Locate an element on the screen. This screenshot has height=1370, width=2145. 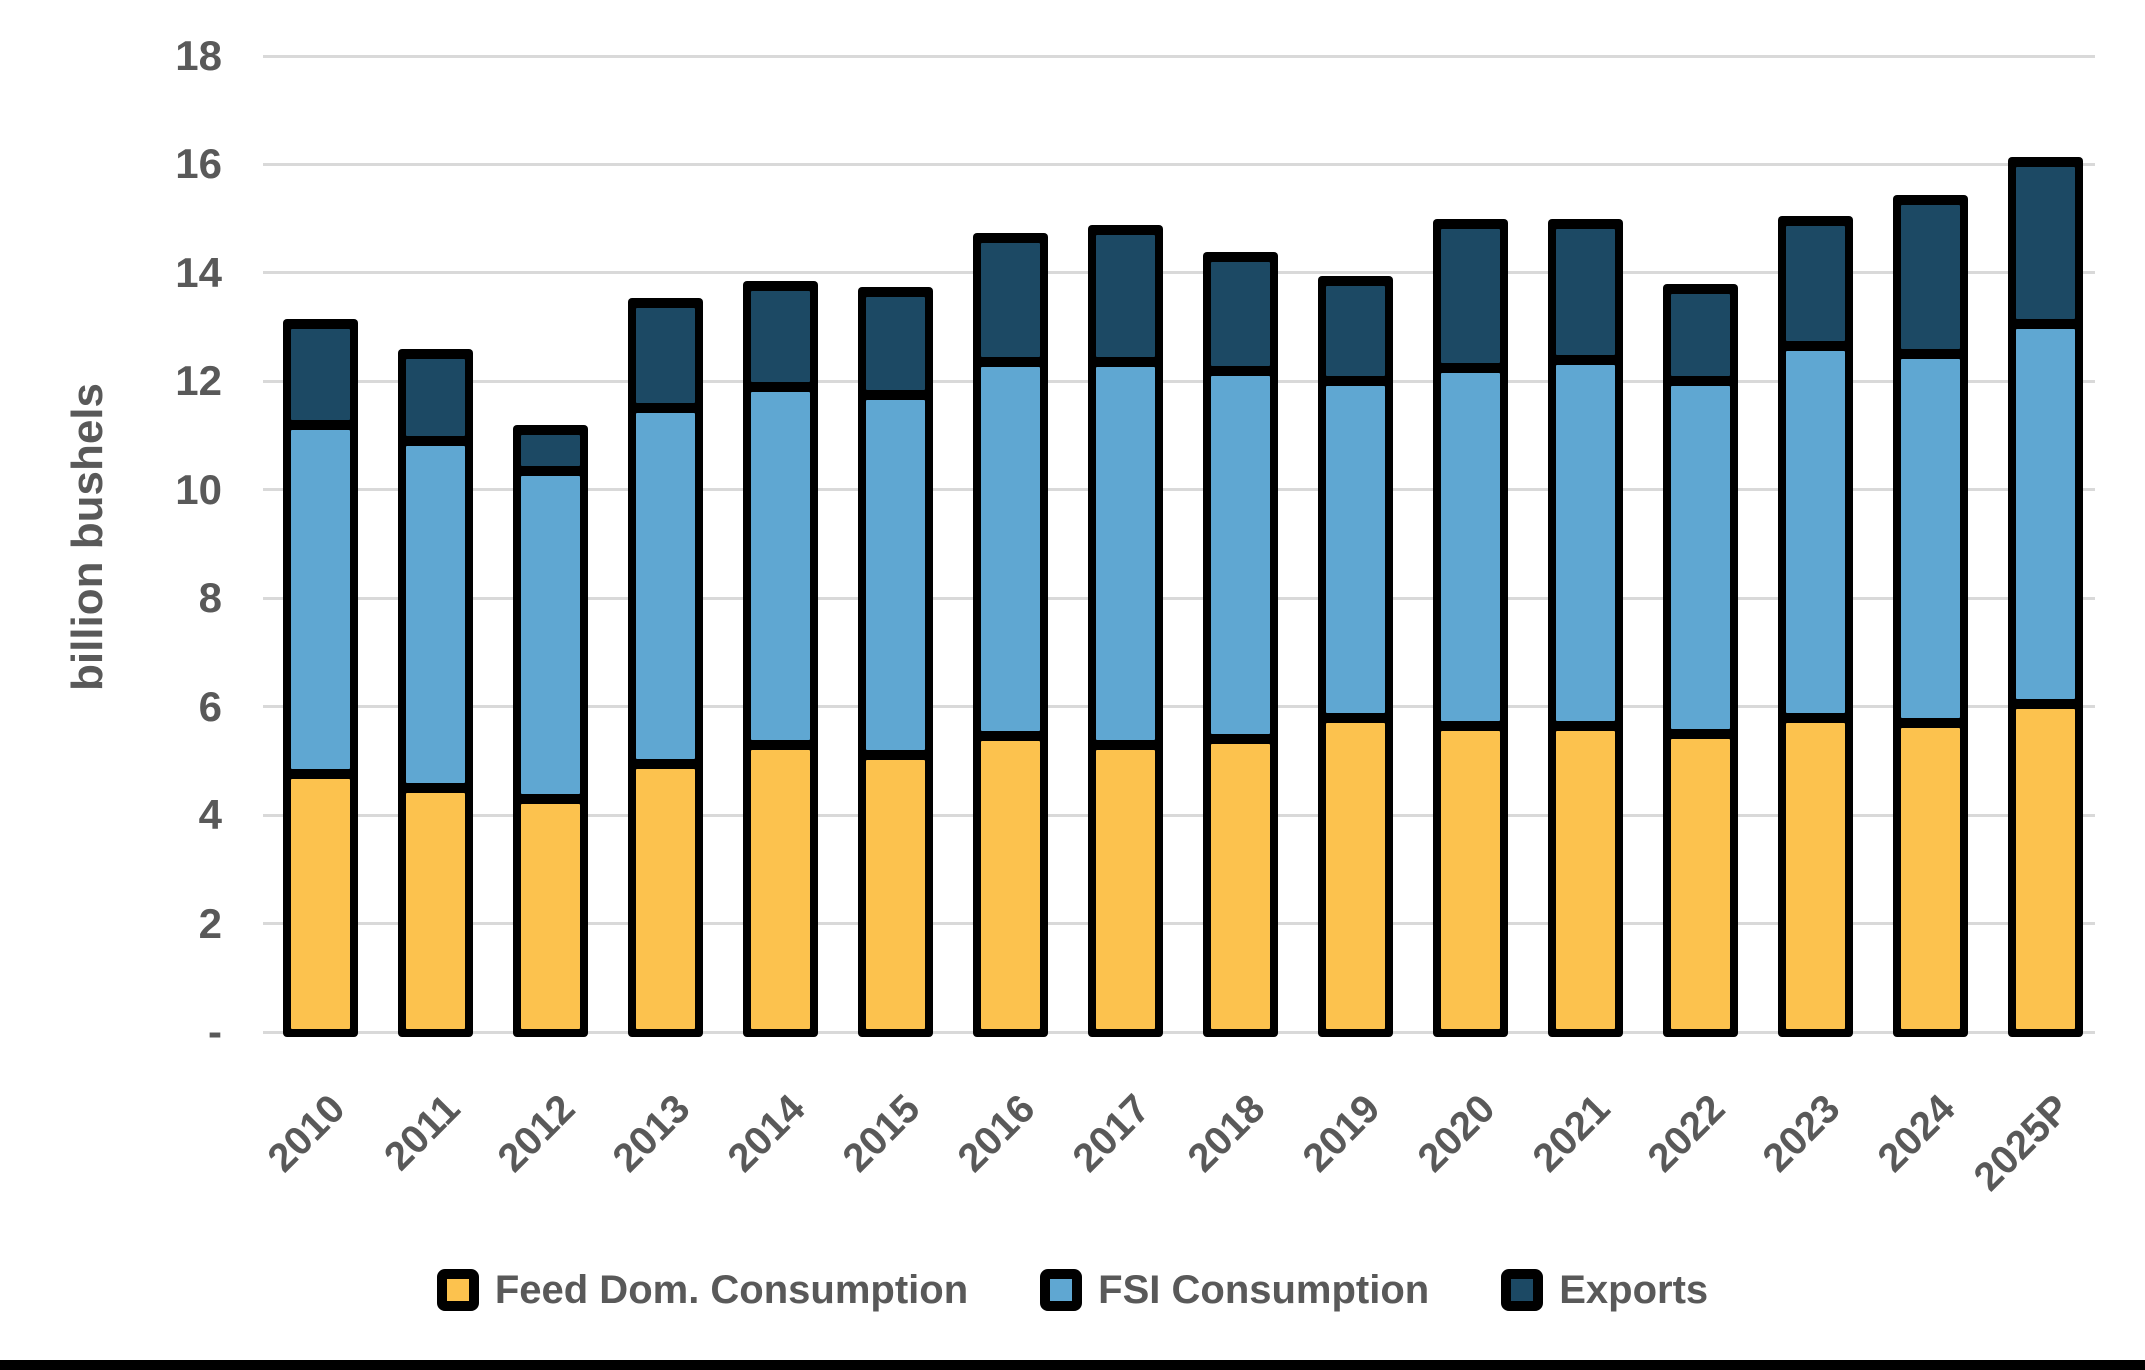
bar-segment-feed-2016 is located at coordinates (1010, 885).